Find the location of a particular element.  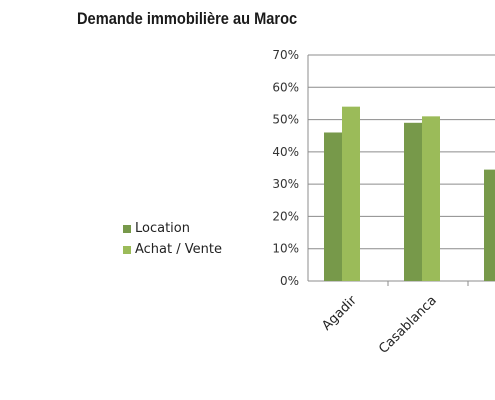

x-category-label: Agadir is located at coordinates (339, 313).